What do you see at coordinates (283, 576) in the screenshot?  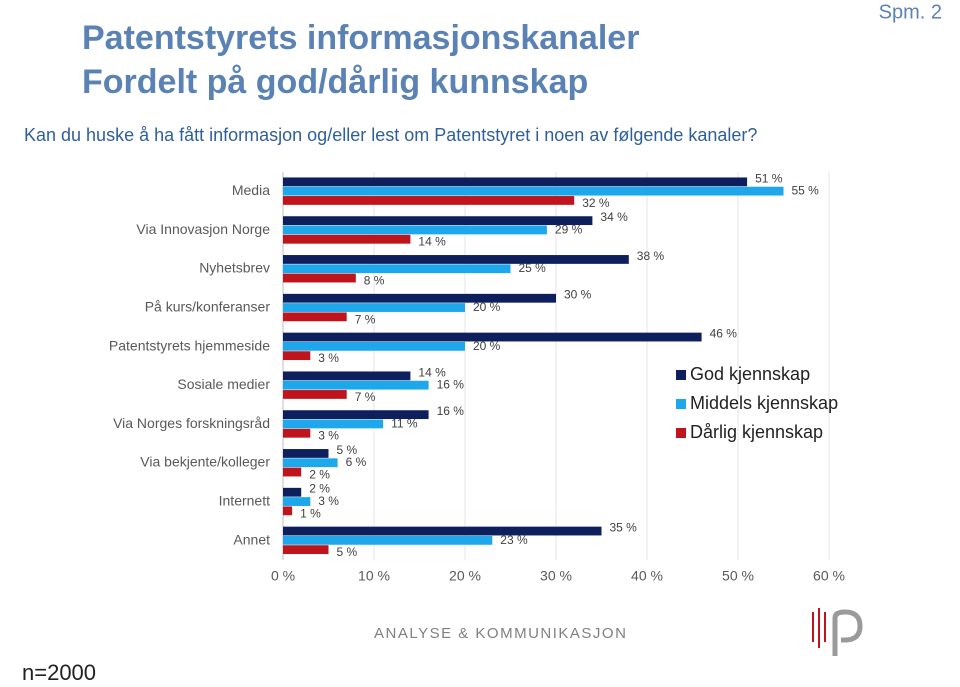 I see `x-tick-label: 0 %` at bounding box center [283, 576].